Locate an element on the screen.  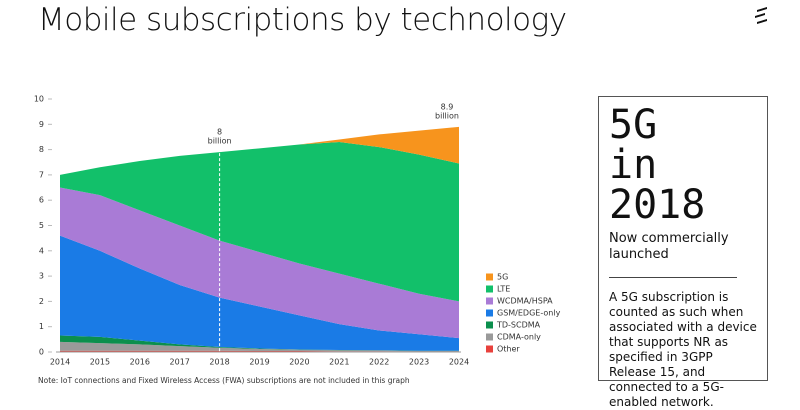
x-tick-label: 2014 is located at coordinates (60, 362).